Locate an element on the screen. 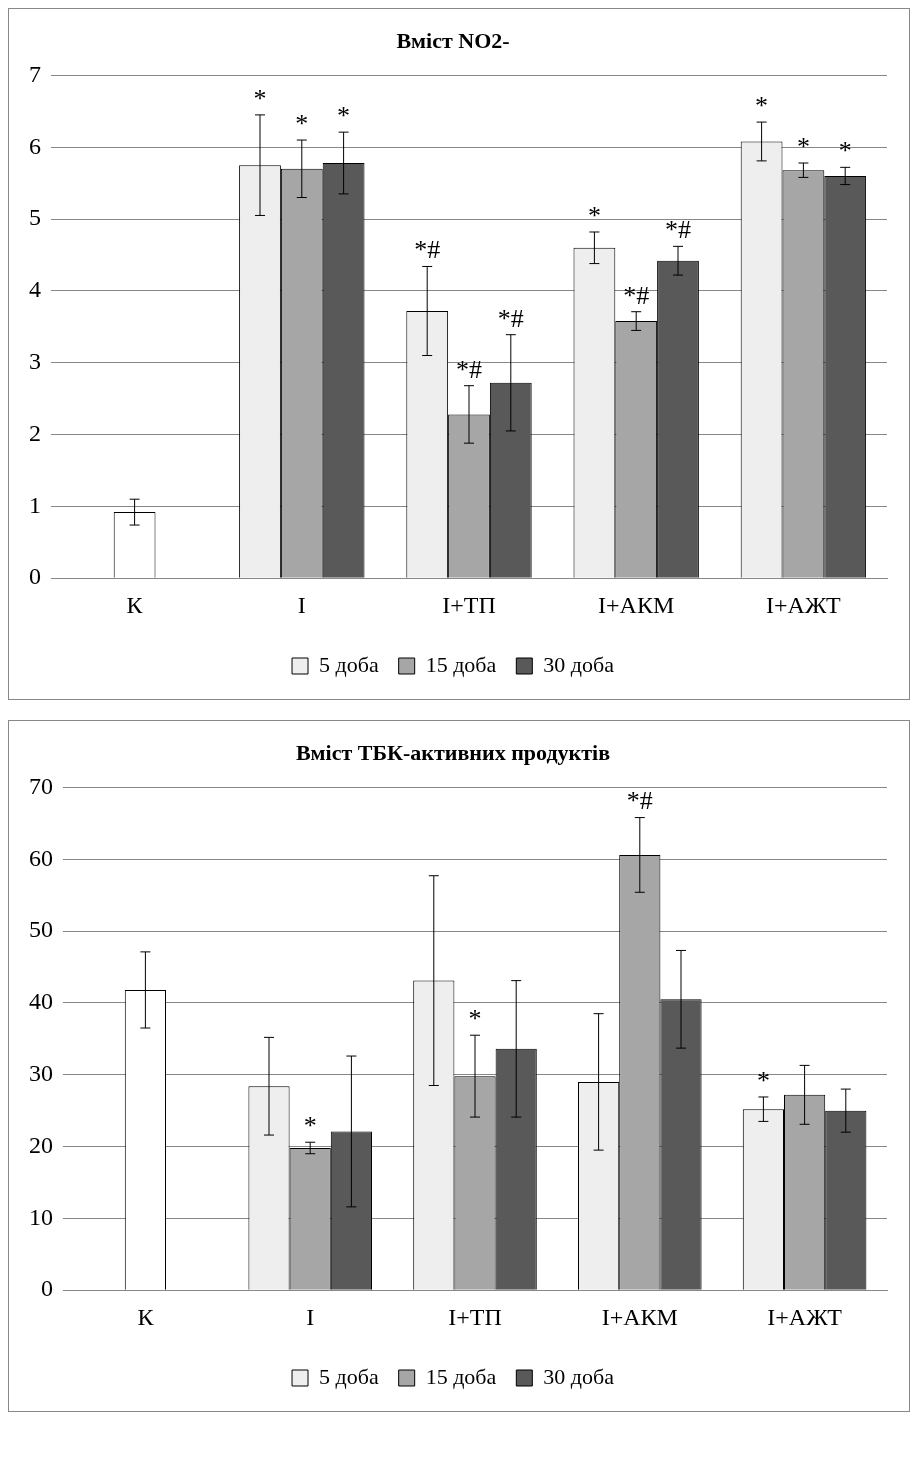 This screenshot has width=919, height=1465. y-tick-label: 10 is located at coordinates (41, 1216).